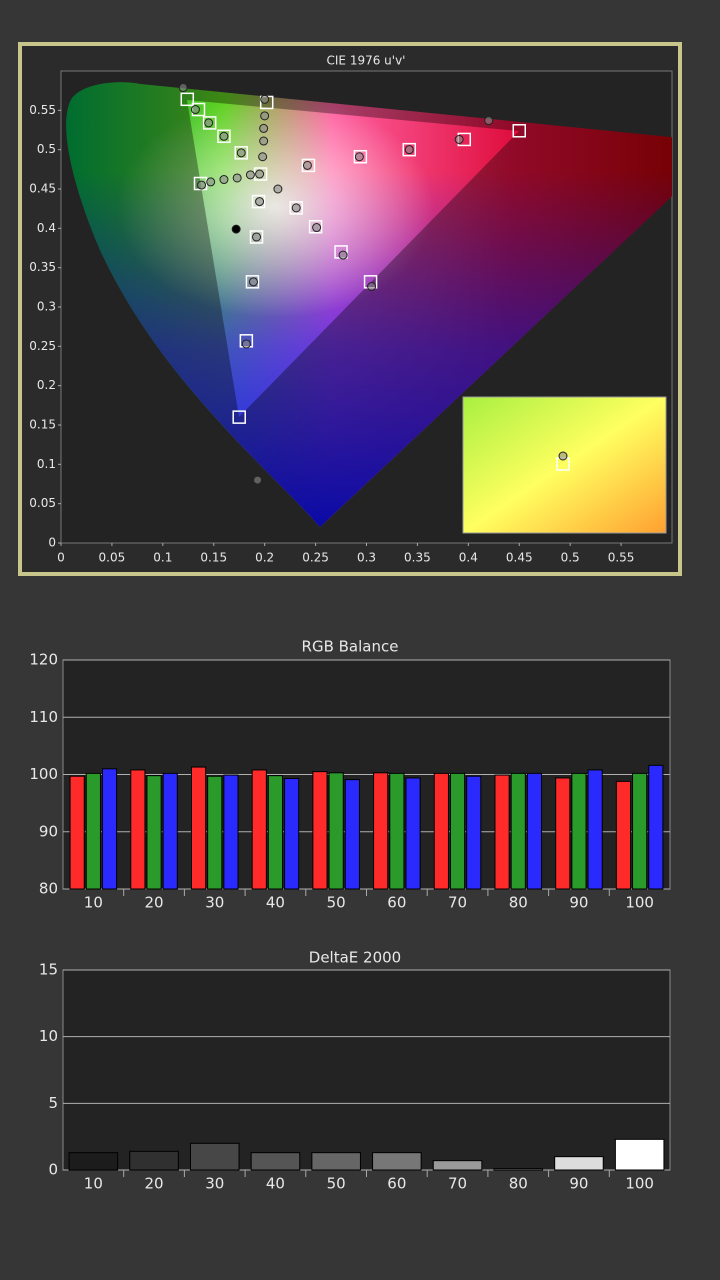 The height and width of the screenshot is (1280, 720). What do you see at coordinates (366, 558) in the screenshot?
I see `x-tick-label: 0.3` at bounding box center [366, 558].